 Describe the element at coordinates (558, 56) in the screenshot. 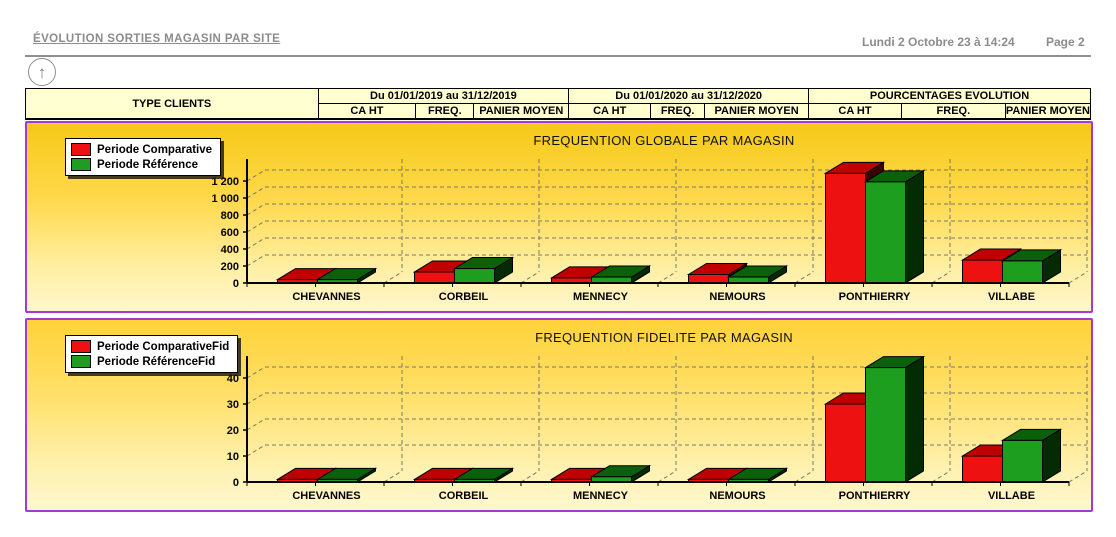

I see `header-divider` at that location.